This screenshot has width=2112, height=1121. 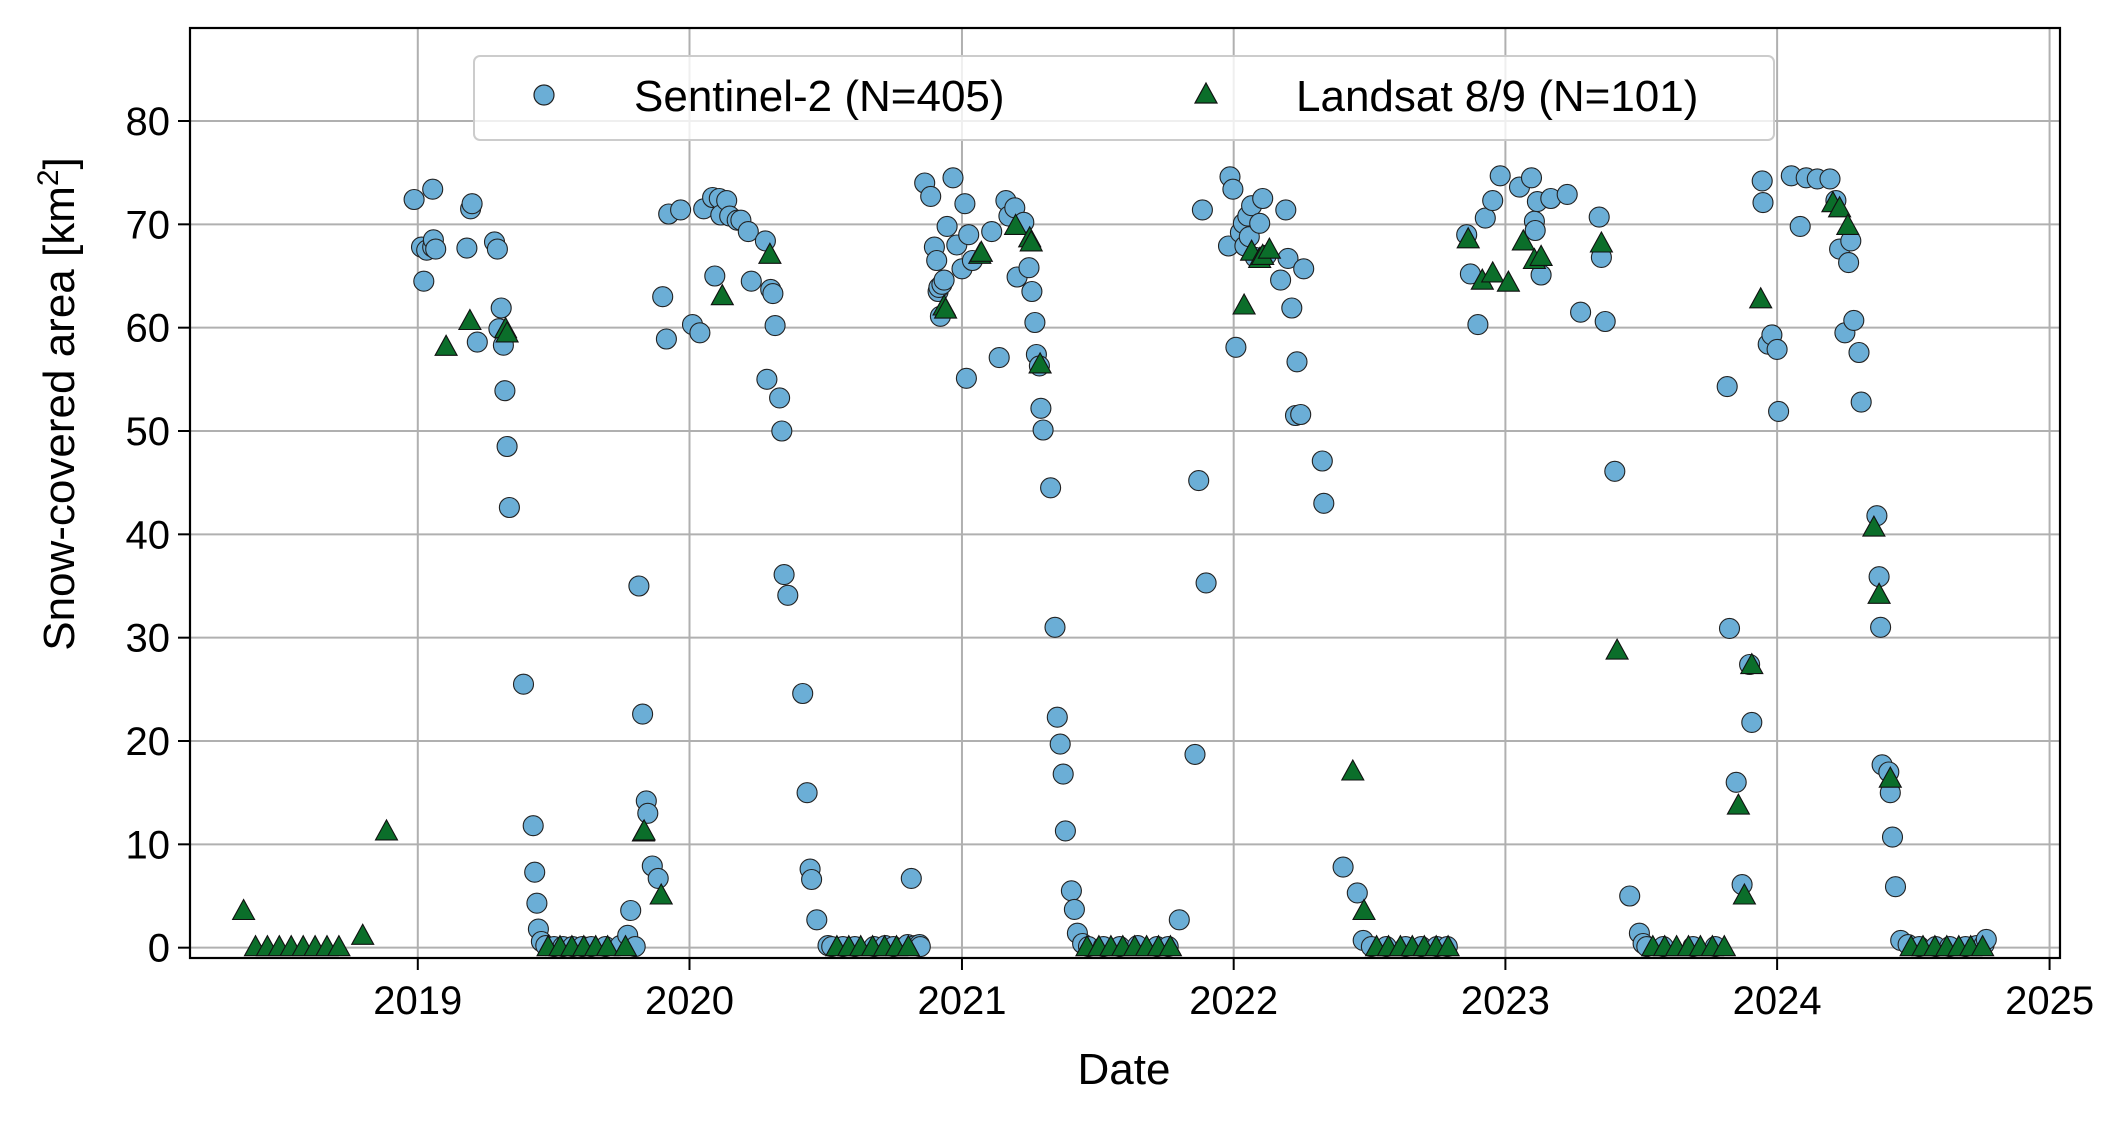 I want to click on legend: Sentinel-2 (N=405) Landsat 8/9 (N=101), so click(x=1124, y=98).